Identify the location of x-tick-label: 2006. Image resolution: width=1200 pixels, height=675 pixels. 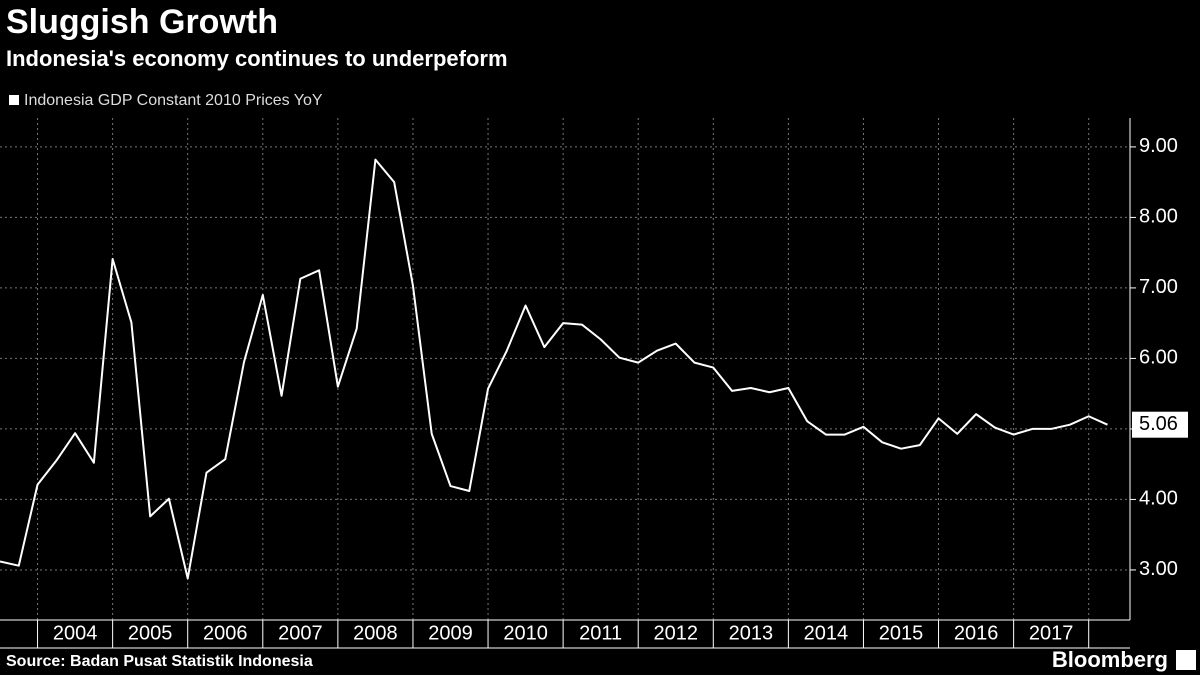
(225, 633).